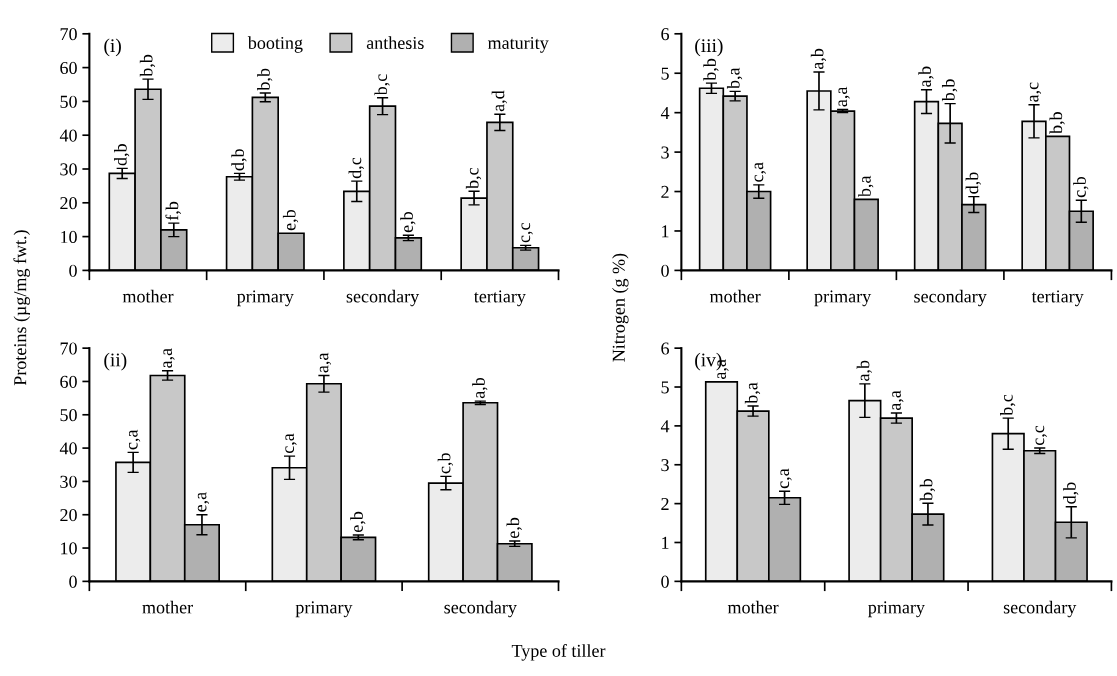 Image resolution: width=1117 pixels, height=676 pixels. I want to click on chart-title: (ii), so click(115, 361).